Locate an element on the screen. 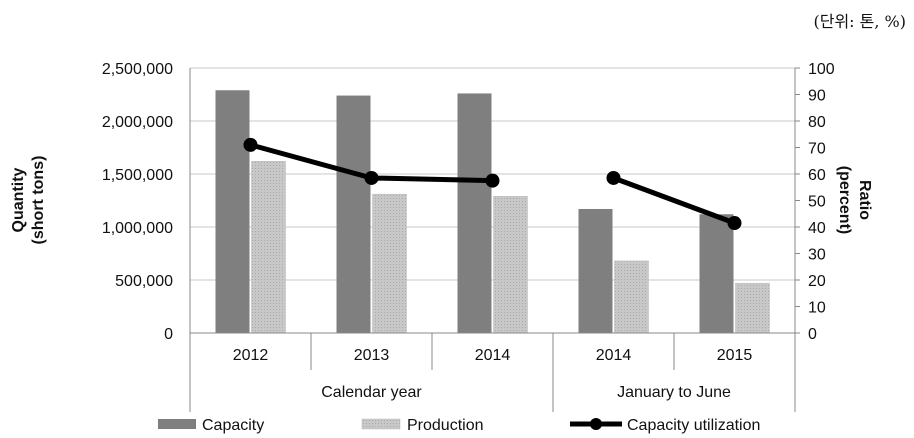 Image resolution: width=914 pixels, height=438 pixels. y2-axis-title: Ratio(percent) is located at coordinates (854, 200).